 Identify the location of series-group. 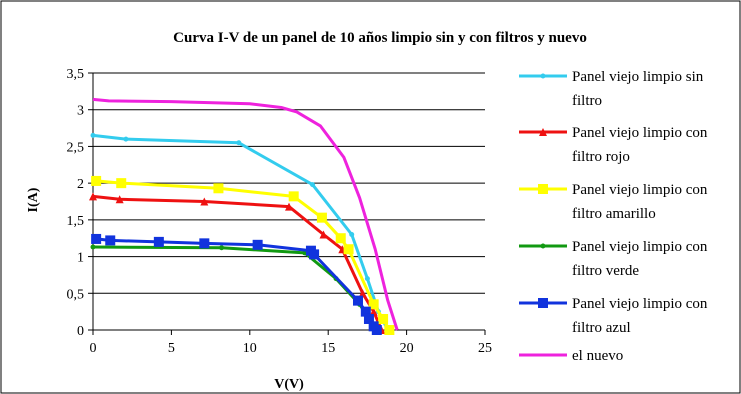
(236, 284).